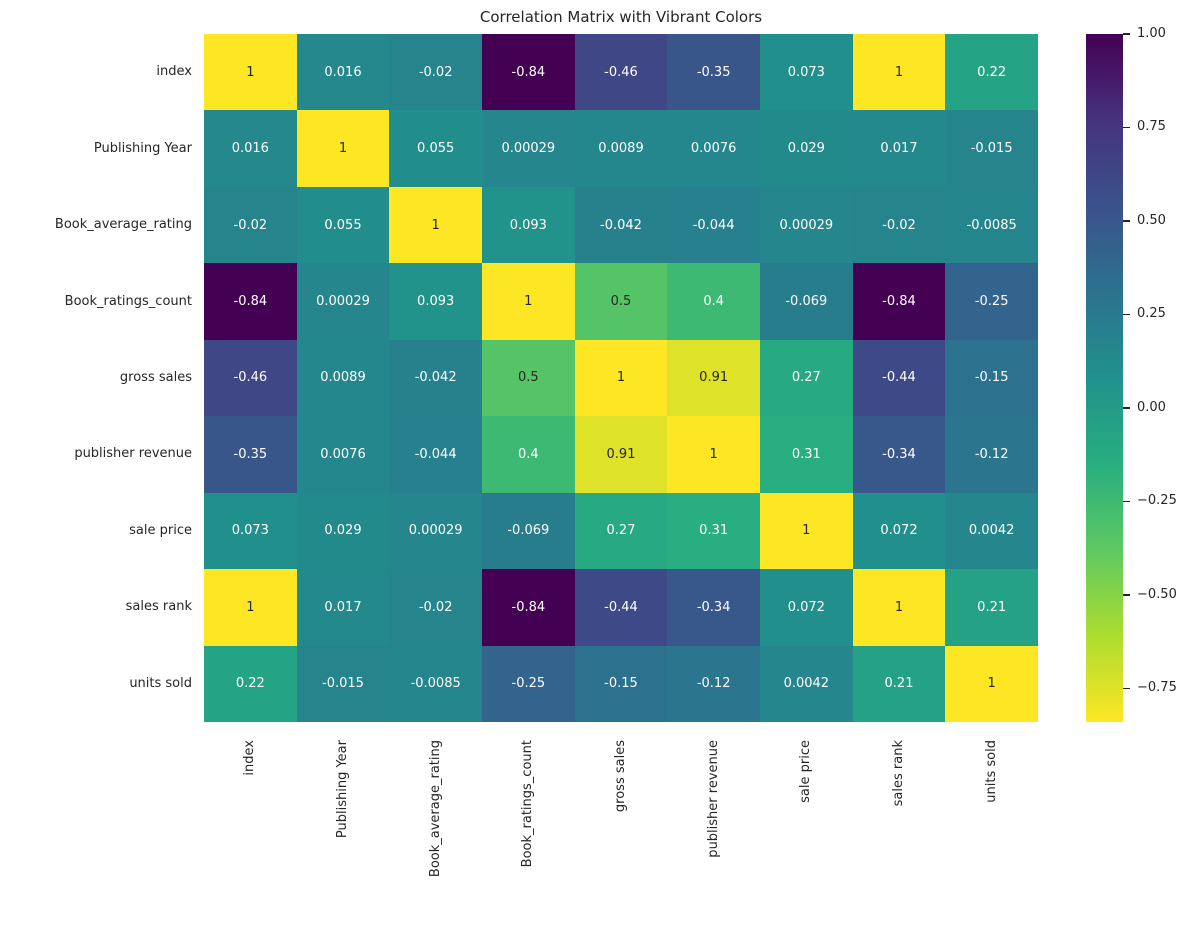 This screenshot has width=1200, height=928. Describe the element at coordinates (991, 771) in the screenshot. I see `x-axis-label: units sold` at that location.